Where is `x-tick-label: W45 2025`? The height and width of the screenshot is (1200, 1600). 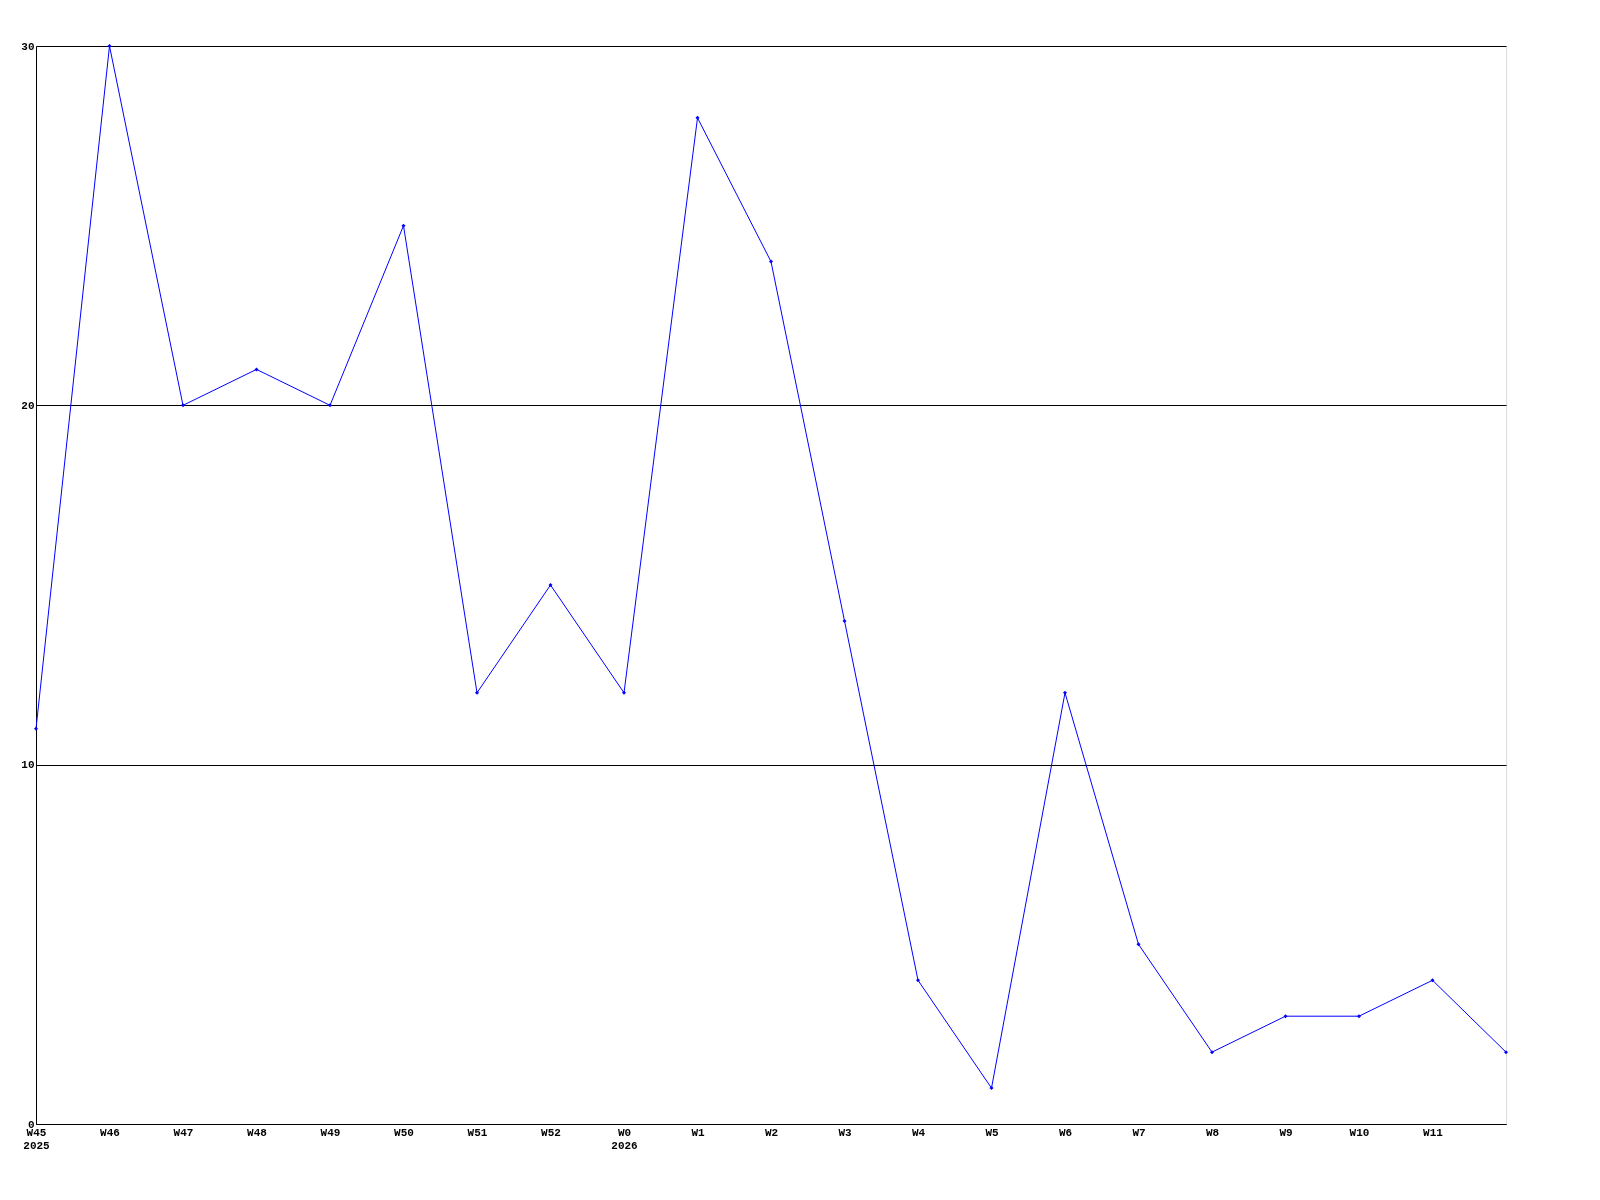 x-tick-label: W45 2025 is located at coordinates (37, 1139).